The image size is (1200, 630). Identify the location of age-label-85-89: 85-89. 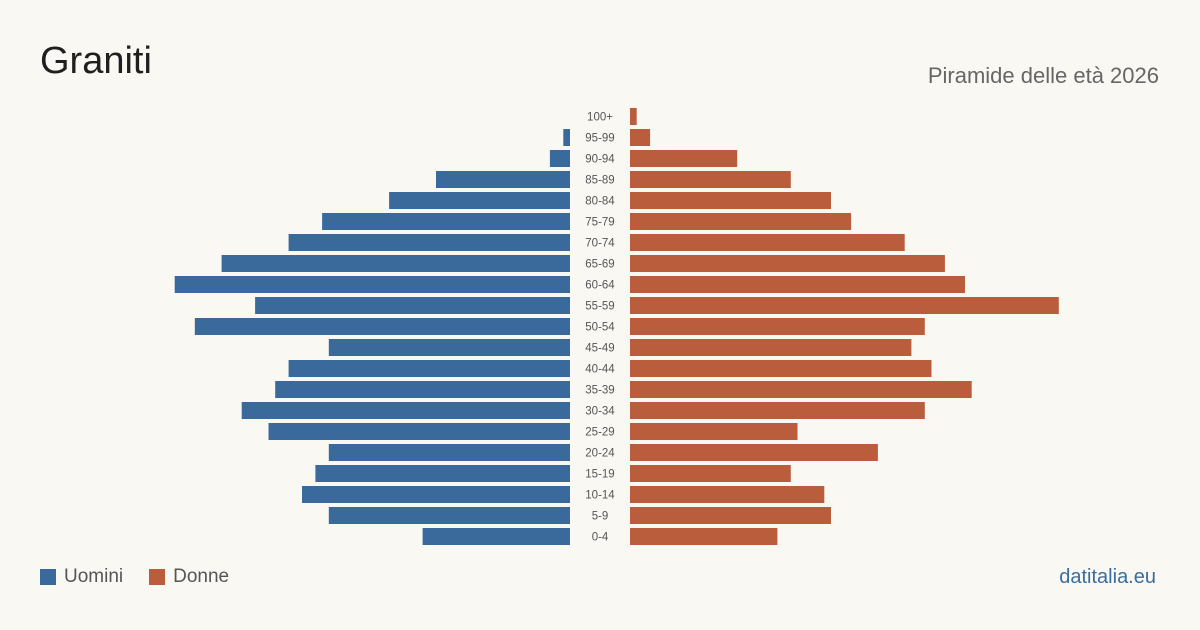
(599, 181).